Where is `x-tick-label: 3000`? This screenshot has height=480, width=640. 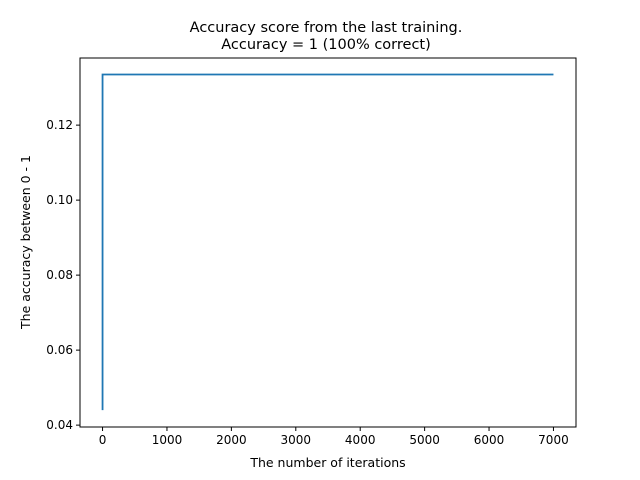 x-tick-label: 3000 is located at coordinates (296, 440).